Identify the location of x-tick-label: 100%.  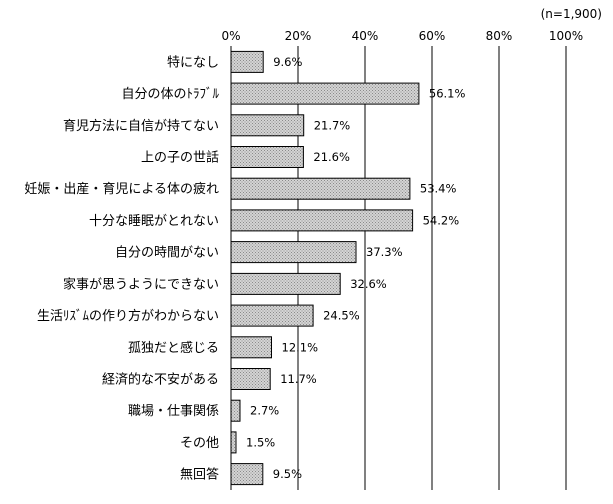
(566, 36).